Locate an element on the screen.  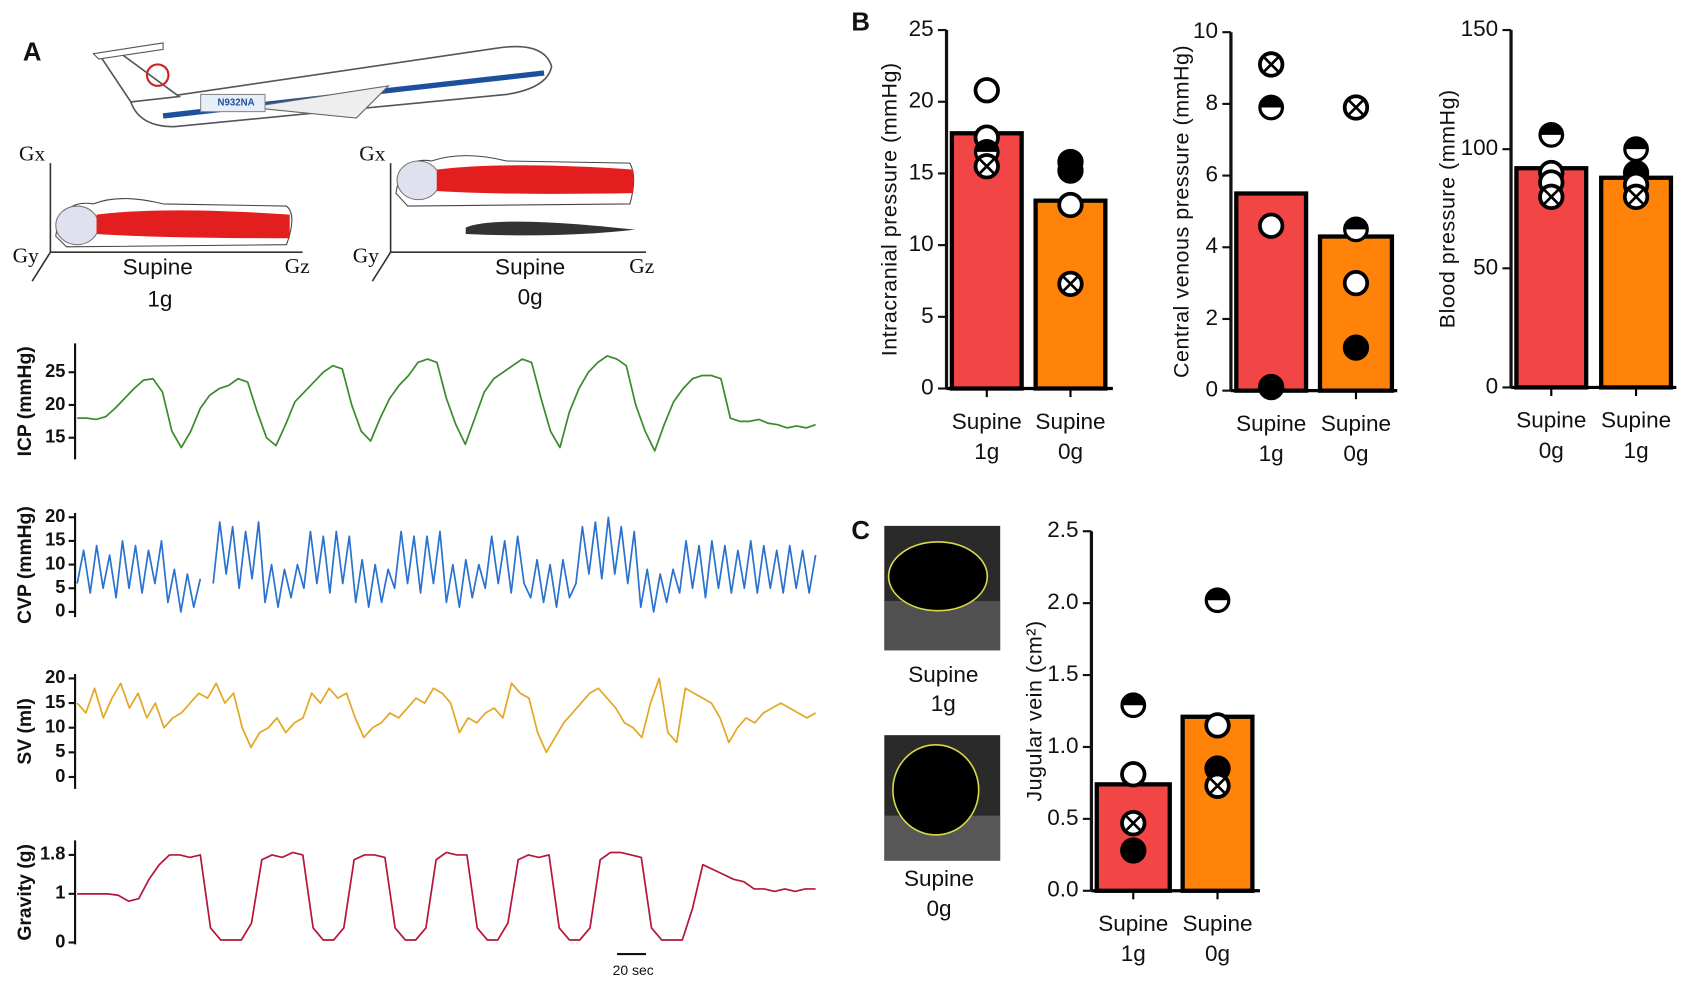
y-axis-label: ICP (mmHg) is located at coordinates (25, 401).